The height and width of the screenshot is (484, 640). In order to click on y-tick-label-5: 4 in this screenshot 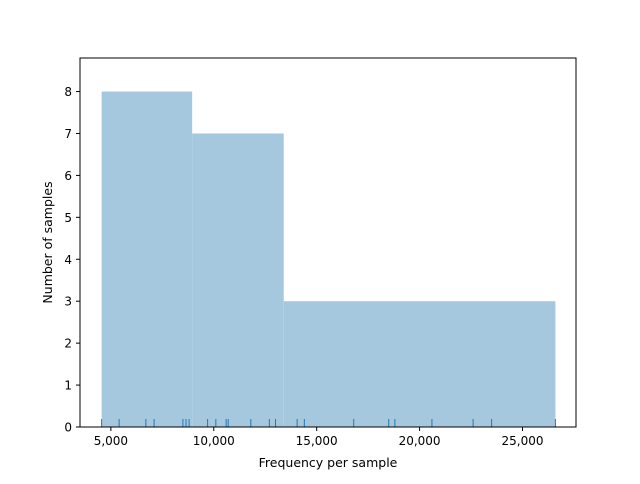, I will do `click(68, 260)`.